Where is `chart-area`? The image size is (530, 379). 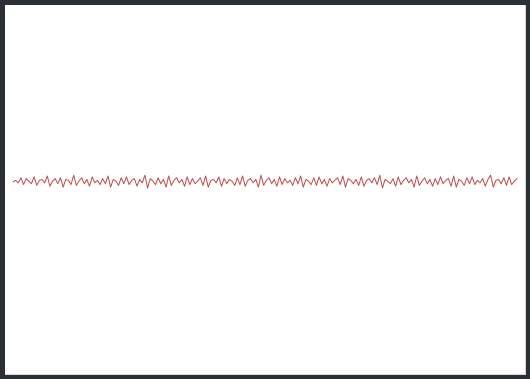
chart-area is located at coordinates (265, 181).